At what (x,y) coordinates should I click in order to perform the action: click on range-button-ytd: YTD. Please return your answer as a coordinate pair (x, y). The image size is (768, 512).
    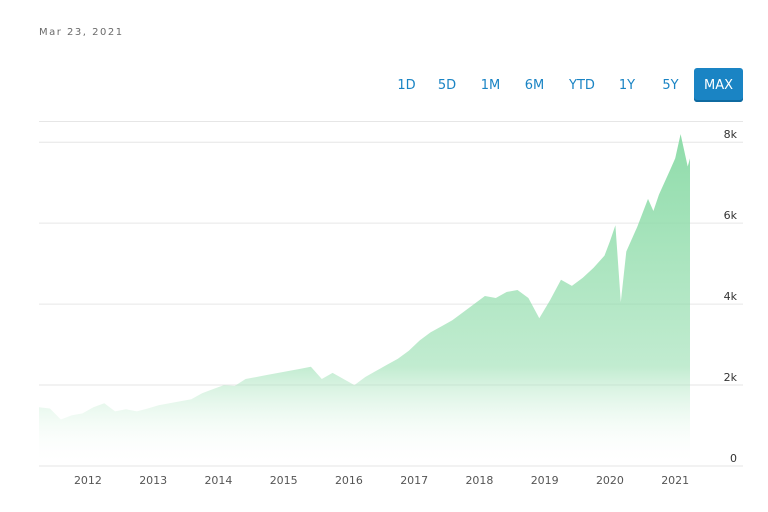
    Looking at the image, I should click on (582, 85).